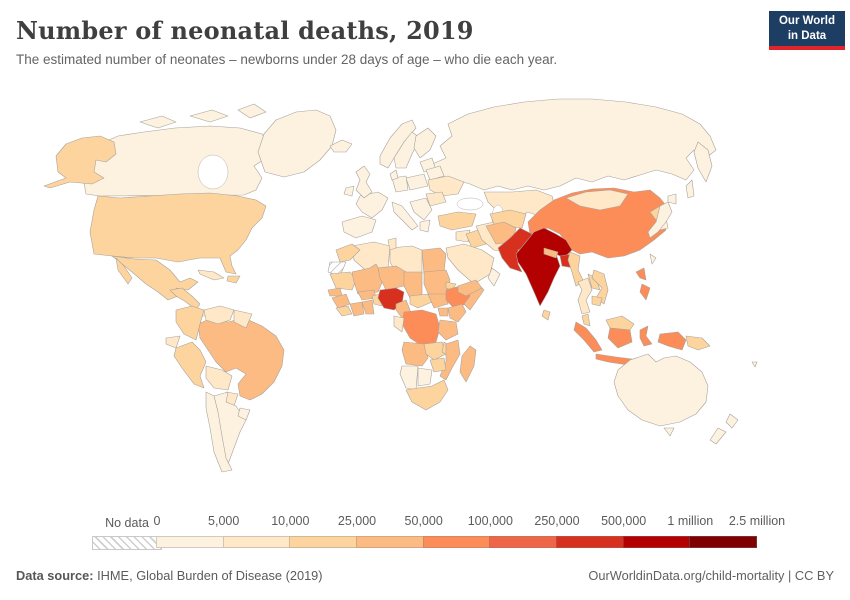 The height and width of the screenshot is (600, 850). What do you see at coordinates (446, 186) in the screenshot?
I see `country-ukraine` at bounding box center [446, 186].